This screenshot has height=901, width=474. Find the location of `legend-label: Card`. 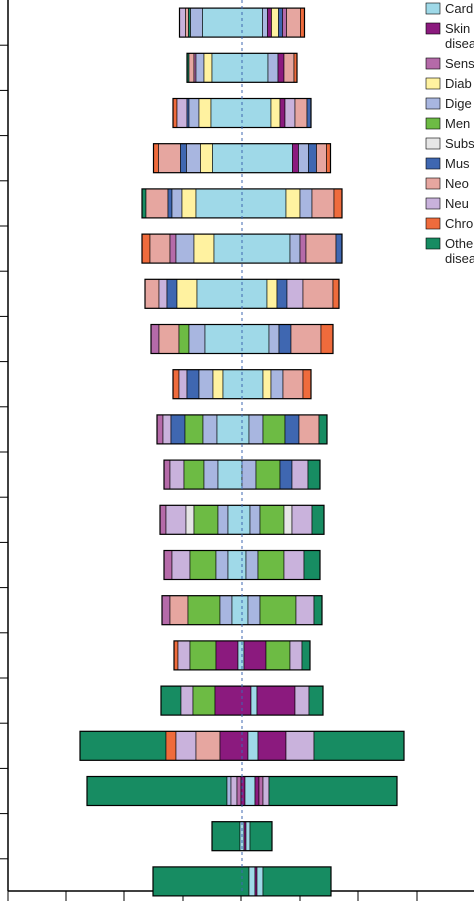

legend-label: Card is located at coordinates (459, 8).